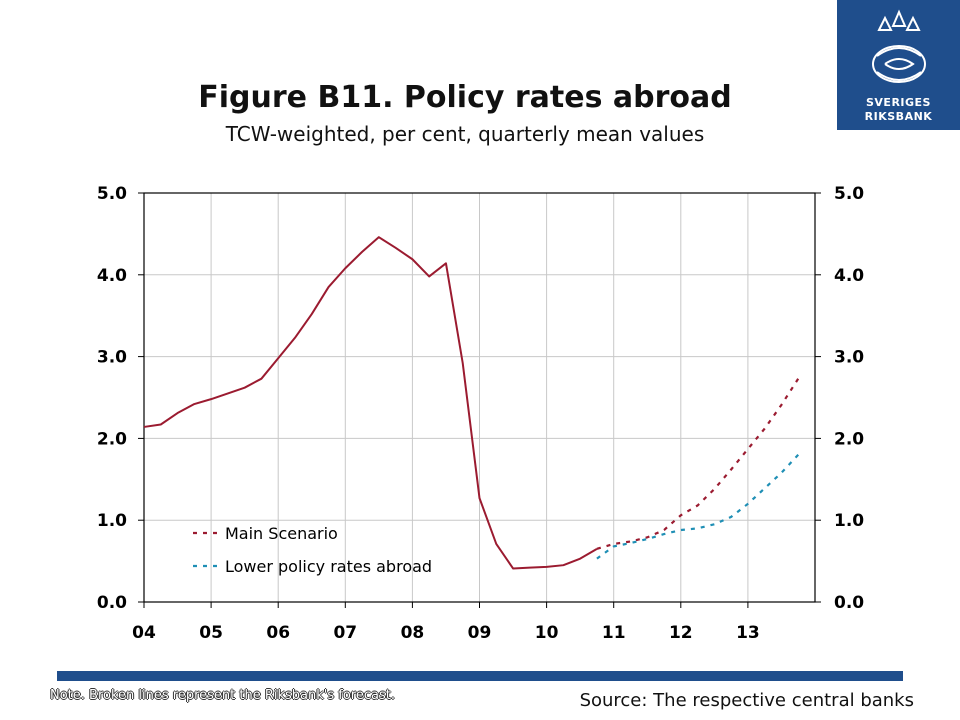 This screenshot has width=960, height=720. I want to click on x-tick-label: 10, so click(547, 633).